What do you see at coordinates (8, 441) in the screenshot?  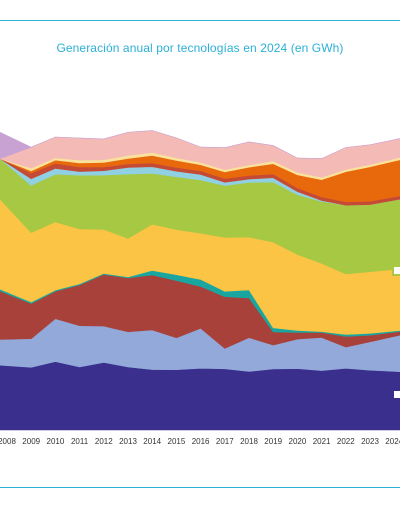 I see `x-tick-label: 2008` at bounding box center [8, 441].